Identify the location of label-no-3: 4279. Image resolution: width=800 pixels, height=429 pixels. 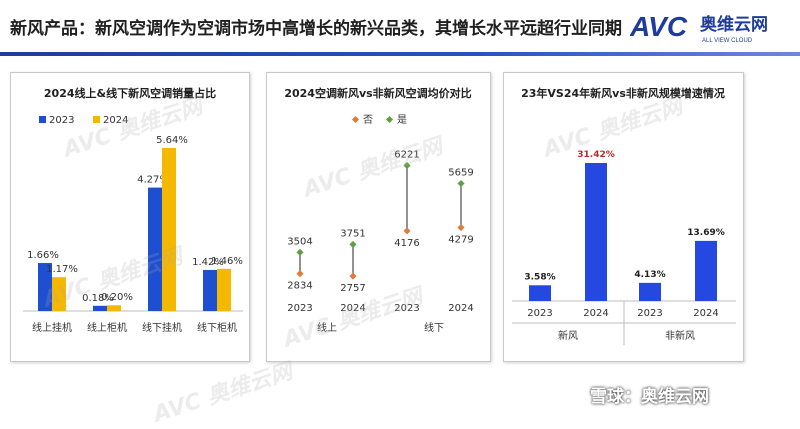
(460, 240).